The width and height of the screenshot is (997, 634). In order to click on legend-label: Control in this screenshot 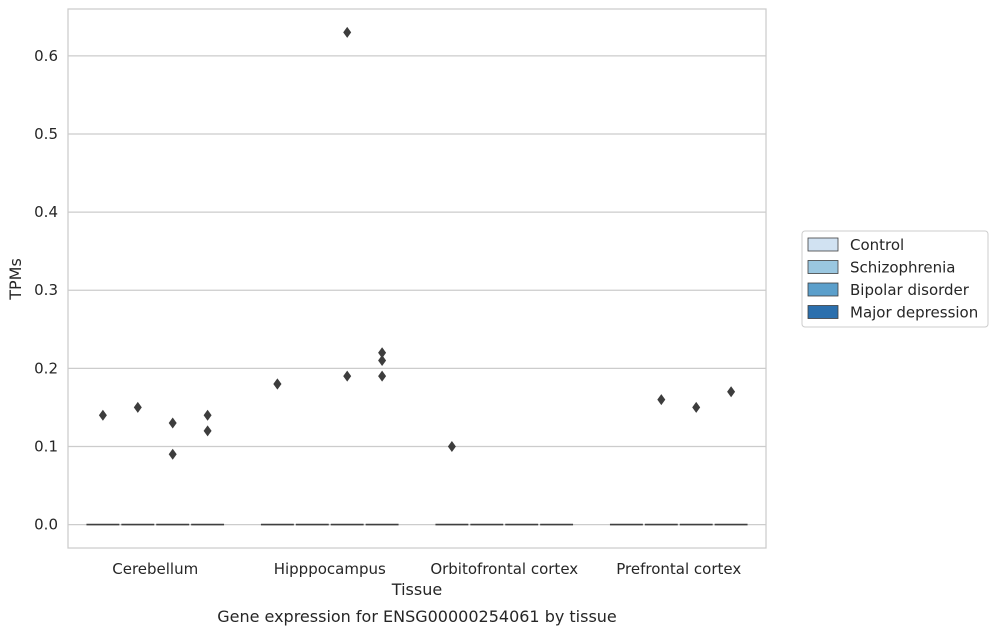, I will do `click(877, 245)`.